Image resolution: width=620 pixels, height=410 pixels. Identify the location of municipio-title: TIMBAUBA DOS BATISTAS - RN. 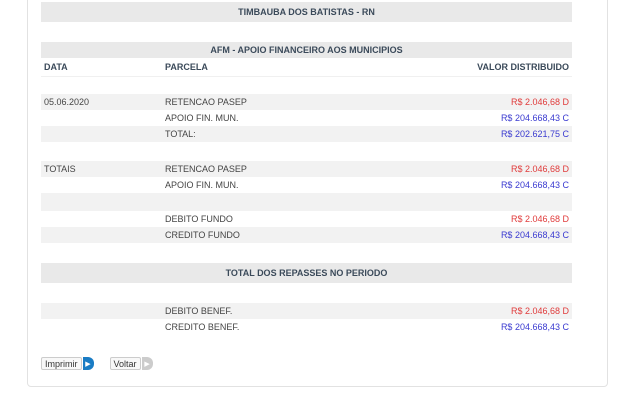
(306, 12).